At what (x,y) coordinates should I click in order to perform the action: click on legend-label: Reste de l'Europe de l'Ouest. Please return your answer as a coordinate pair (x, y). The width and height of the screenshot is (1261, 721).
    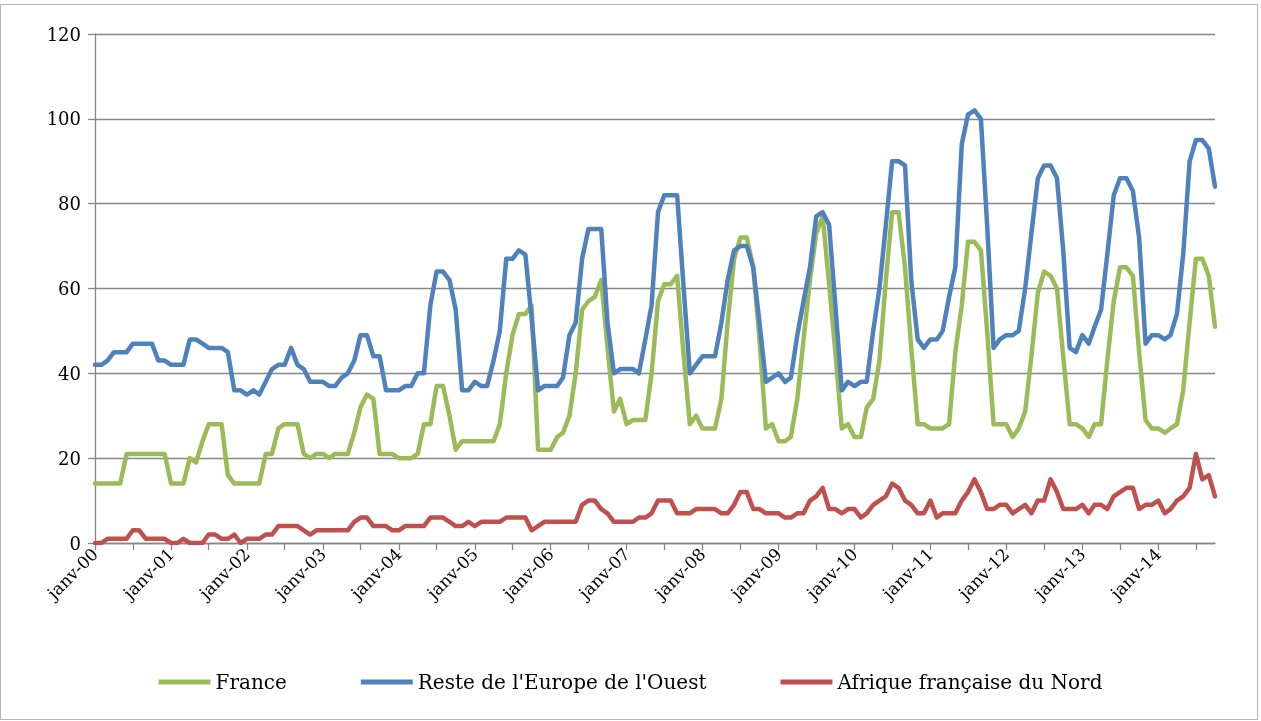
    Looking at the image, I should click on (562, 682).